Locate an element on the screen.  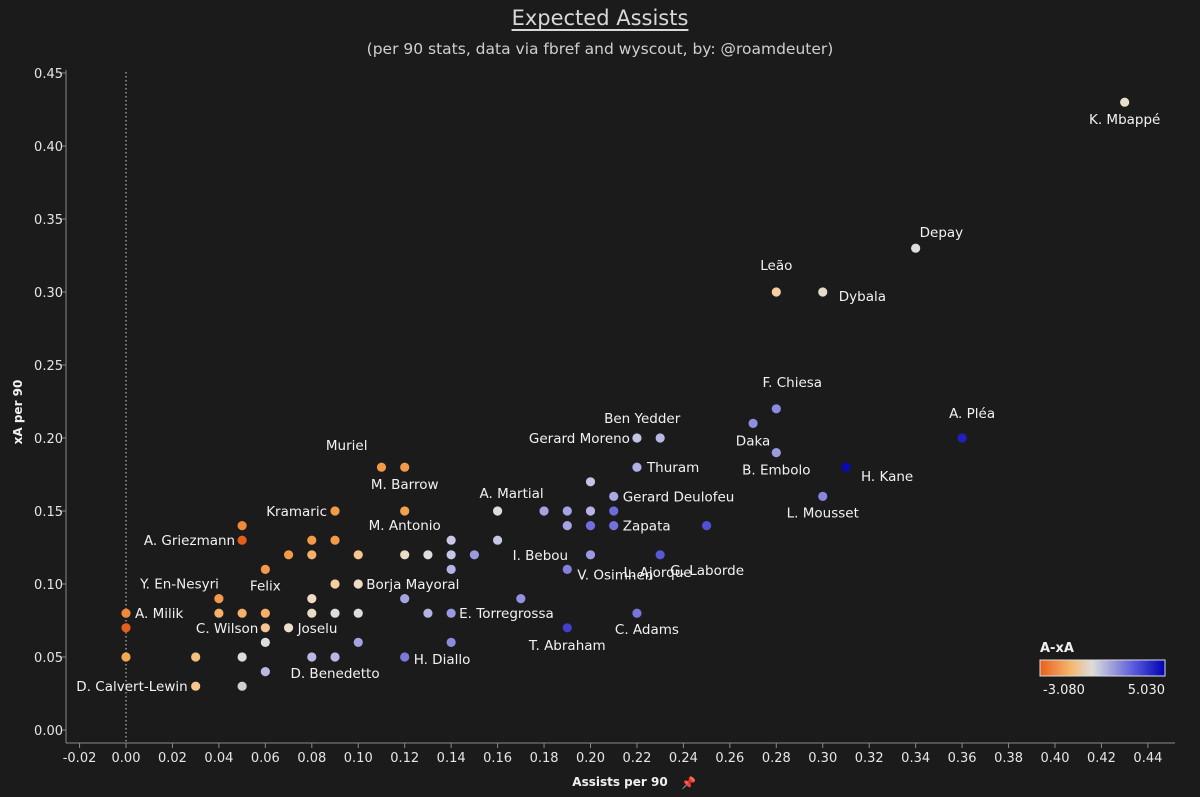
point-label: Borja Mayoral is located at coordinates (412, 585).